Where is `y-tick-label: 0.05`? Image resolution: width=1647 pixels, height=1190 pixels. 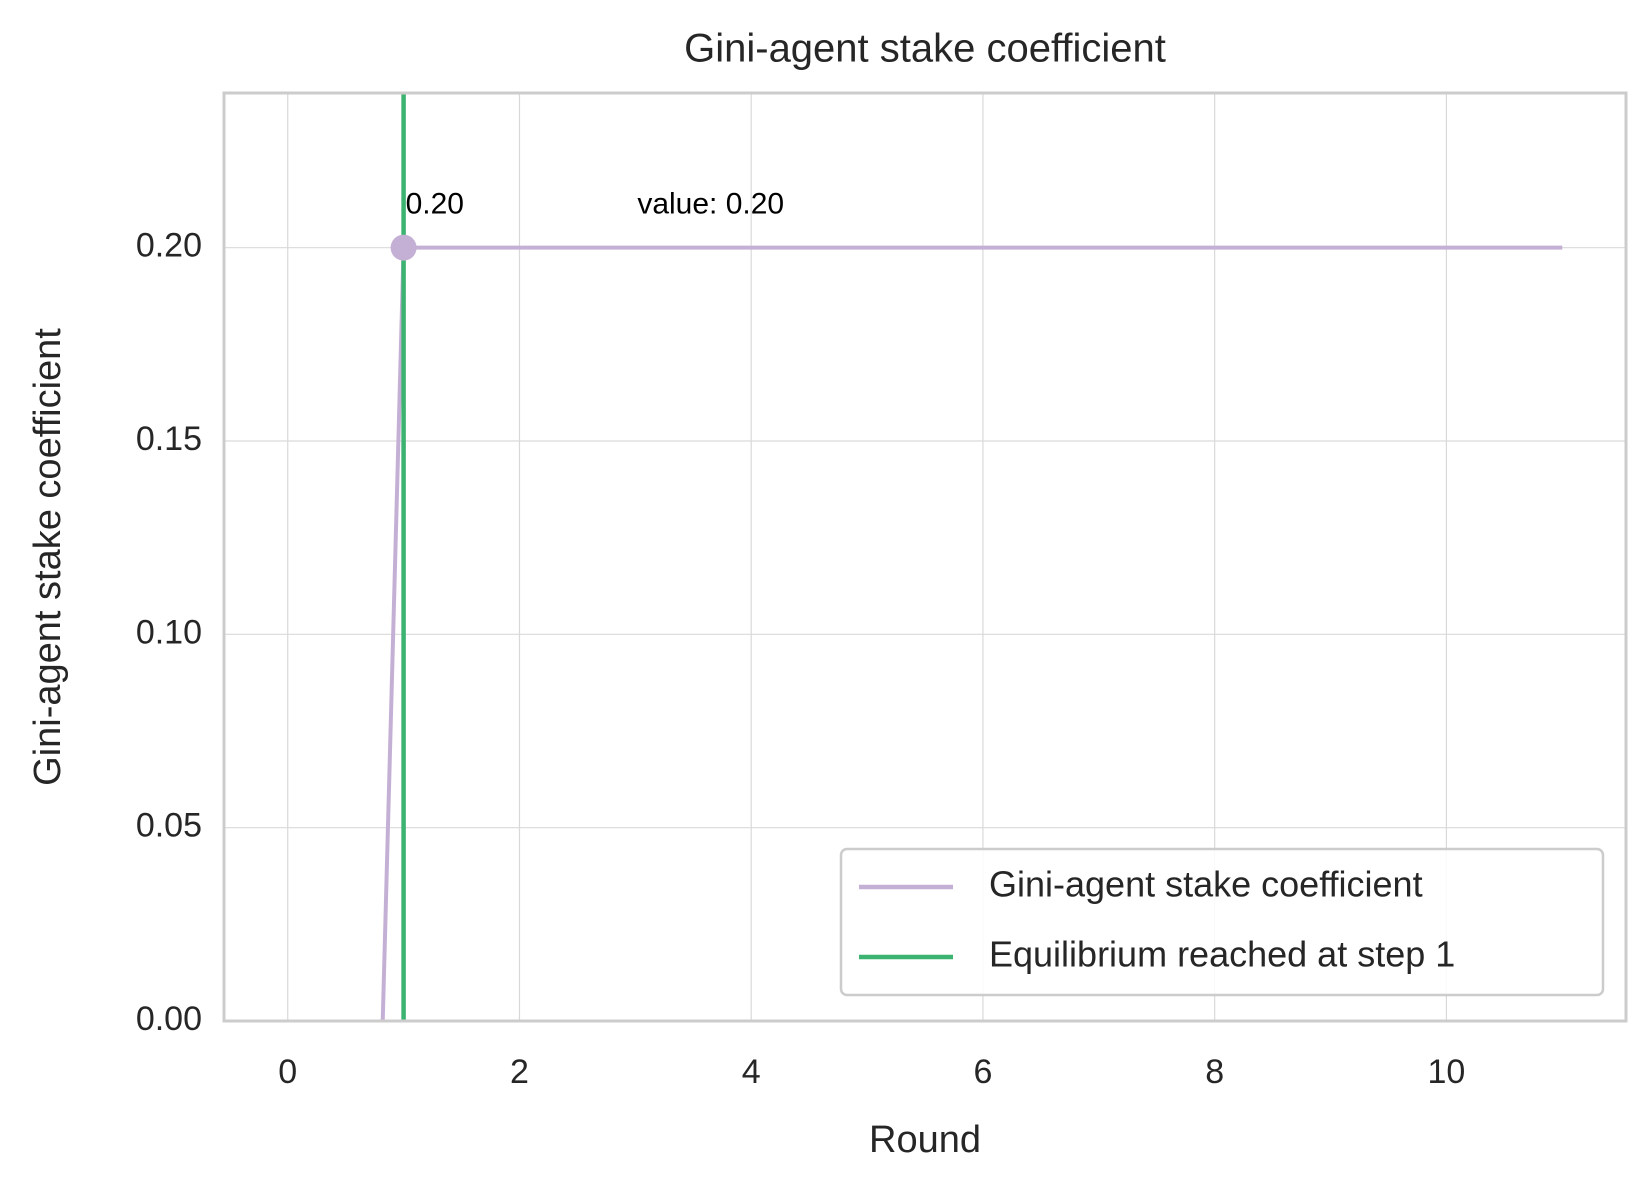
y-tick-label: 0.05 is located at coordinates (169, 826).